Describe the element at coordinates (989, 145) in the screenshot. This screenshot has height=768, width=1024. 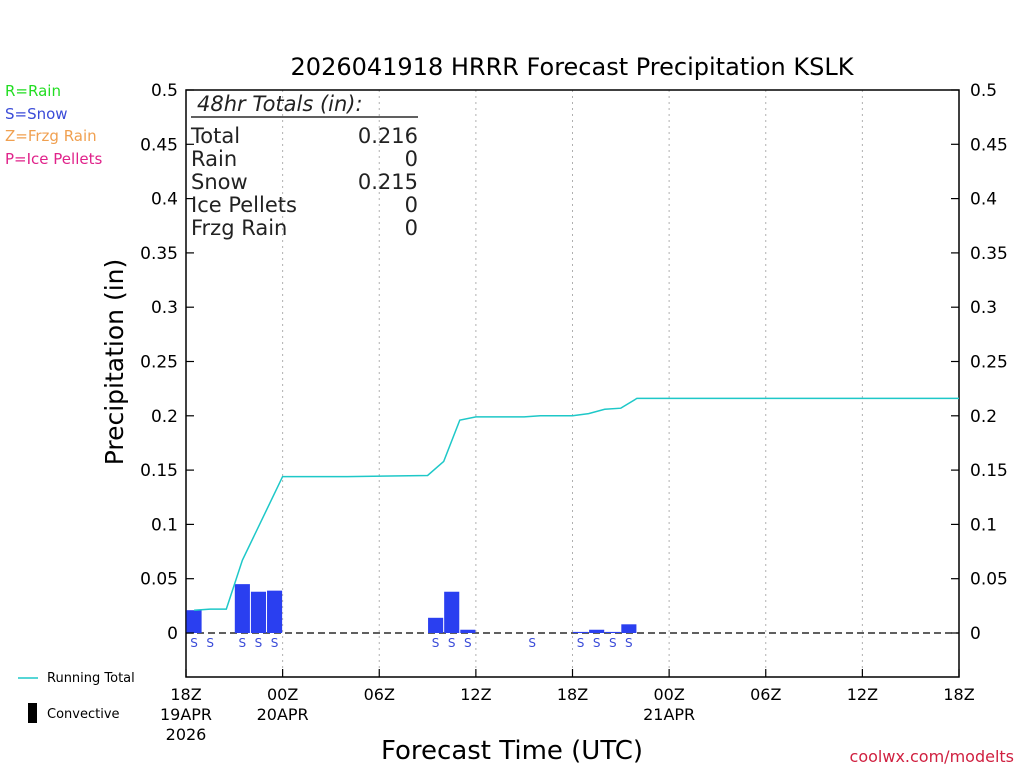
I see `y-tick-label-right: 0.45` at that location.